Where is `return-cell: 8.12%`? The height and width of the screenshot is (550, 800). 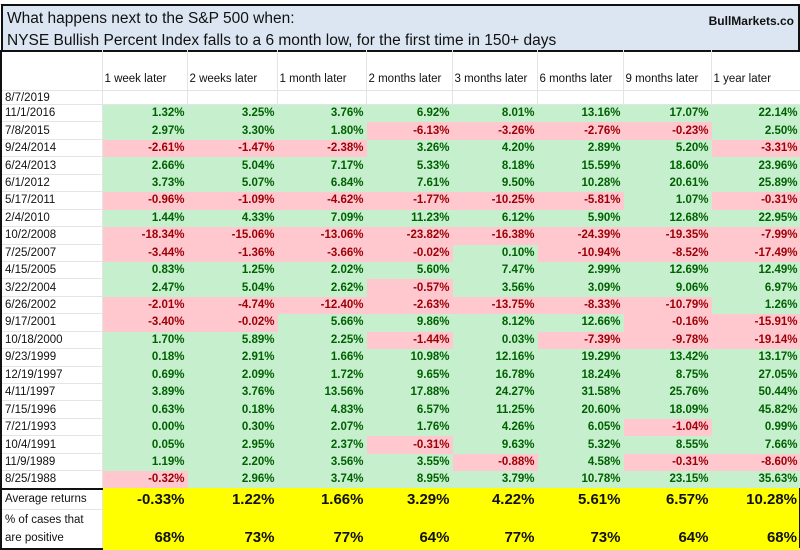 return-cell: 8.12% is located at coordinates (495, 322).